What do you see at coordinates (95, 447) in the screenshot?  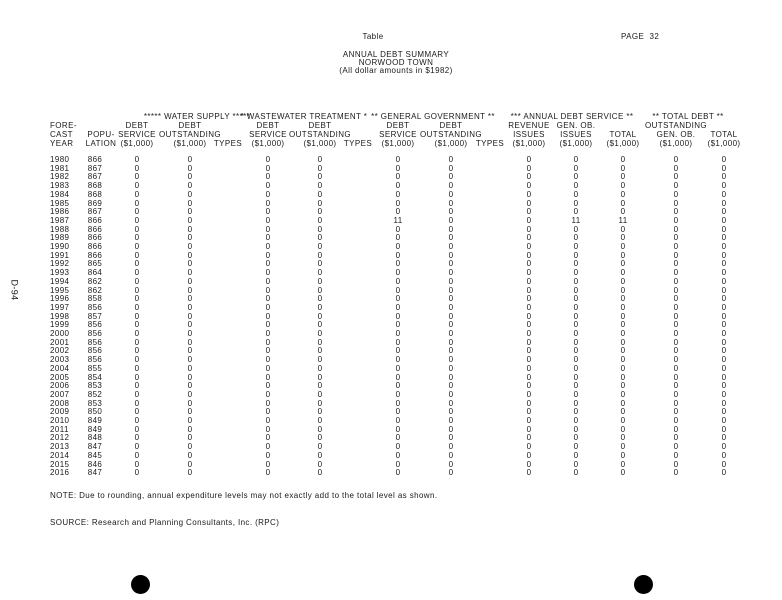 I see `table-cell: 847` at bounding box center [95, 447].